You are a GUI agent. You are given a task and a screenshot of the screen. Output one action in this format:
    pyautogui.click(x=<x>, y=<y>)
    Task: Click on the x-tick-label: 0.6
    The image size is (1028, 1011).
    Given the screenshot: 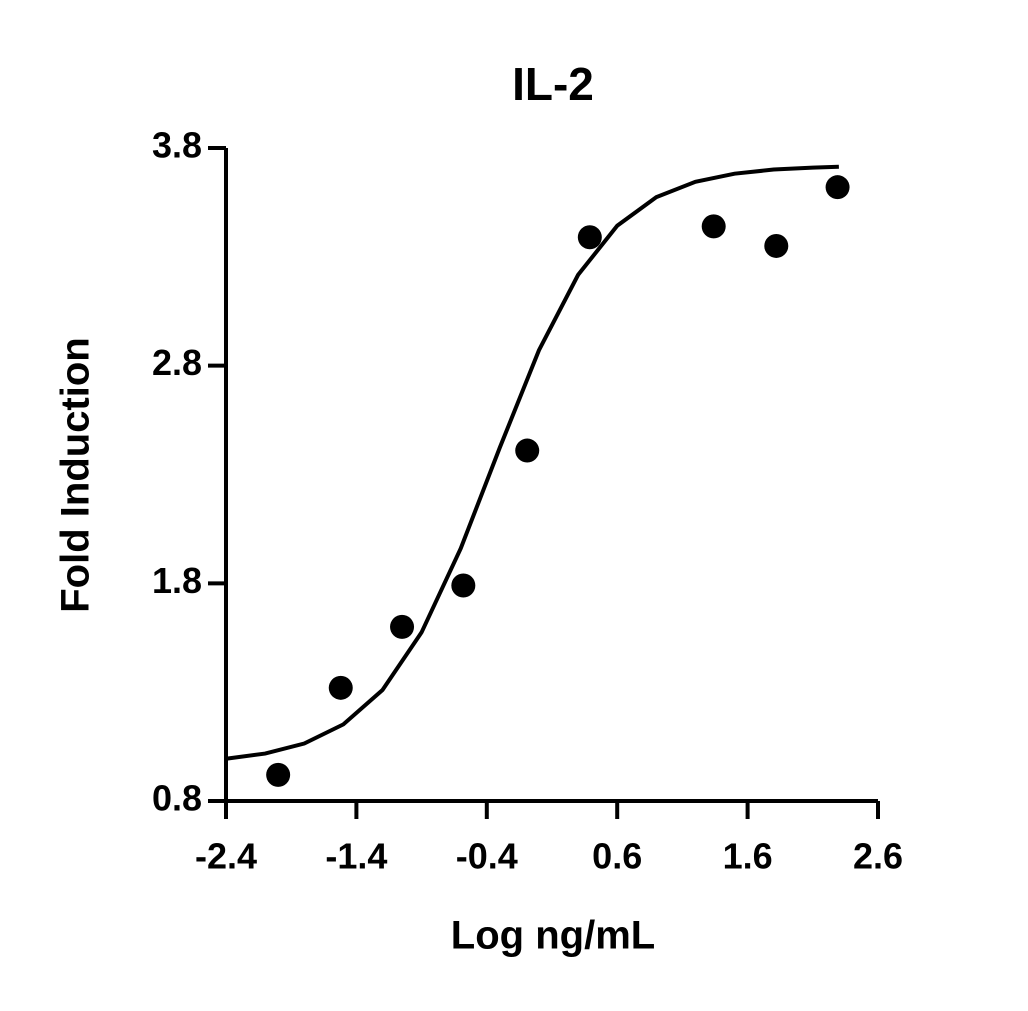 What is the action you would take?
    pyautogui.click(x=617, y=856)
    